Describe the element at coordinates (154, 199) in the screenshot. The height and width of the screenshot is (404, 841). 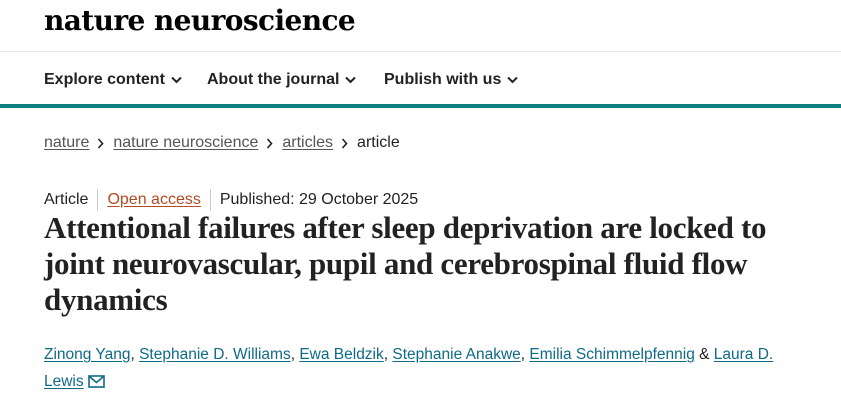
I see `open-access-link: Open access` at that location.